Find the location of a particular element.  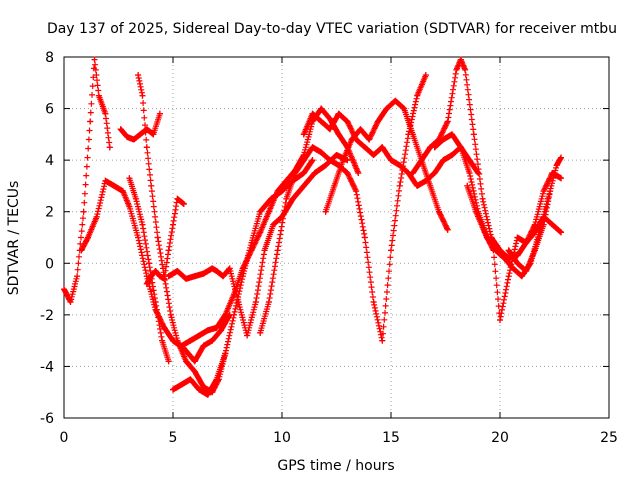

x-axis-label: GPS time / hours is located at coordinates (335, 466).